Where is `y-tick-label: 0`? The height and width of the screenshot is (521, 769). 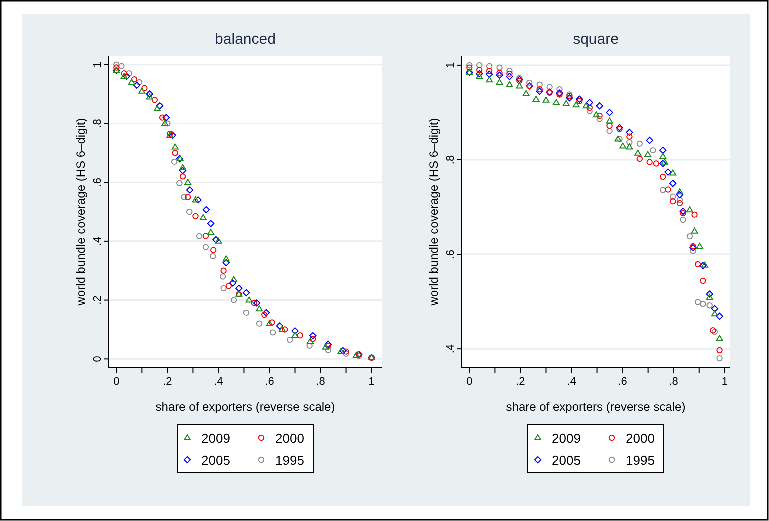
y-tick-label: 0 is located at coordinates (98, 359).